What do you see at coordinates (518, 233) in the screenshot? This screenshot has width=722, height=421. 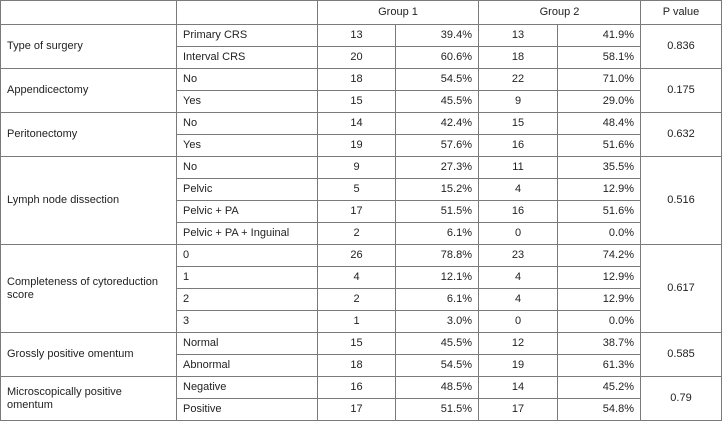 I see `group-2-count: 0` at bounding box center [518, 233].